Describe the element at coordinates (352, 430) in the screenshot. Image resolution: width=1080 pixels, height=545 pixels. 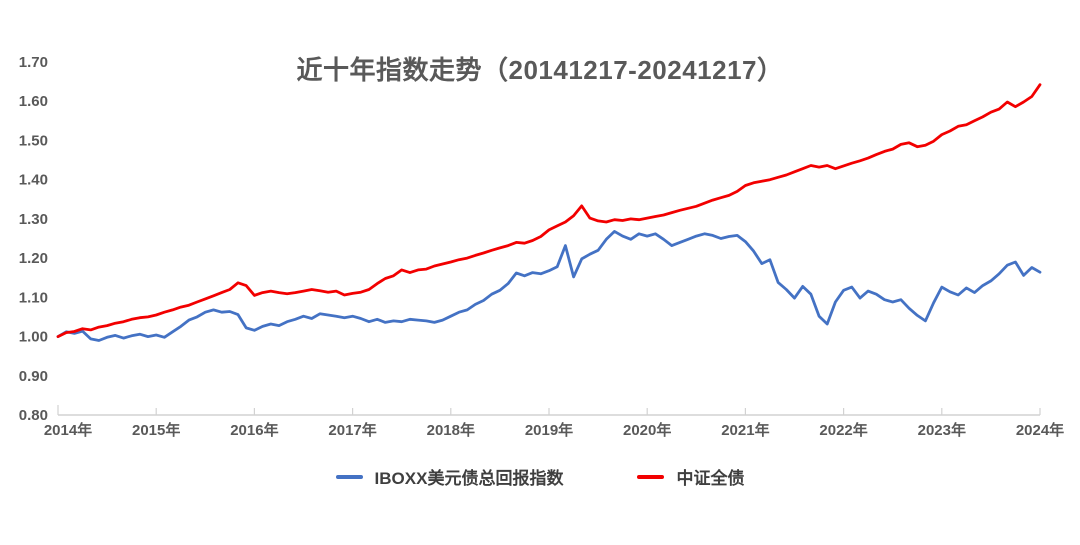
I see `x-axis-tick-label: 2017年` at that location.